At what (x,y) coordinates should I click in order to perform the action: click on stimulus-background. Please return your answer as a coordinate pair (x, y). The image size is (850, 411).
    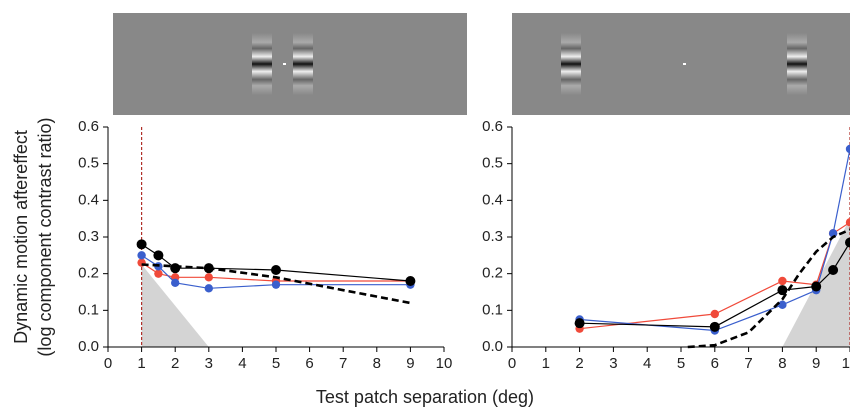
    Looking at the image, I should click on (290, 64).